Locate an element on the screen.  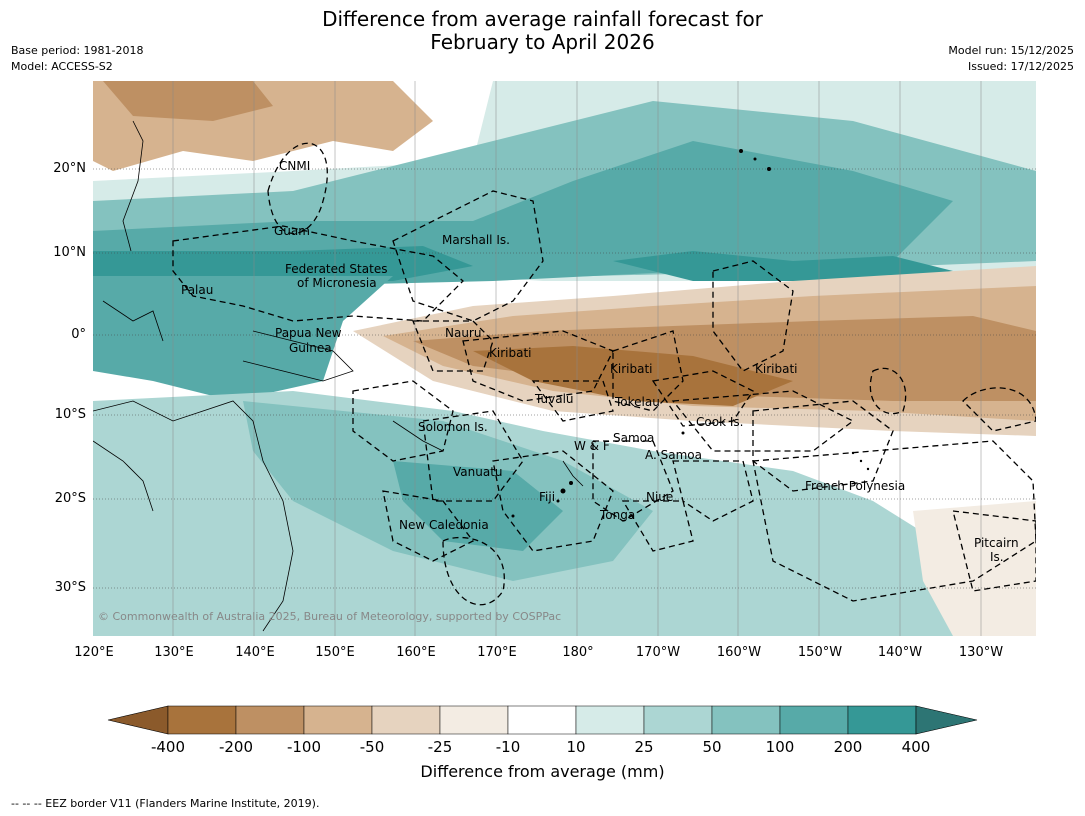
region-png-2: Guinea is located at coordinates (310, 348).